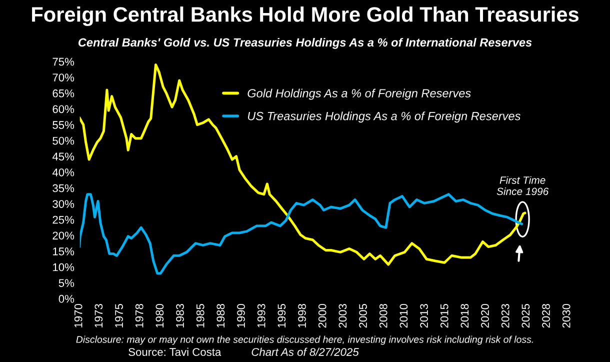 This screenshot has height=362, width=610. I want to click on y-tick-label: 20%, so click(63, 236).